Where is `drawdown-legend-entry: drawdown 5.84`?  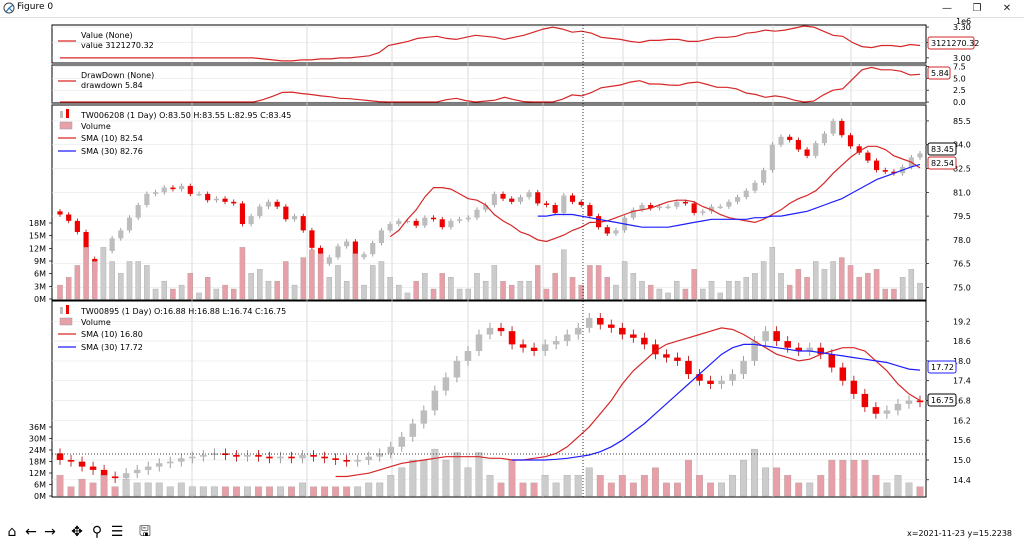
drawdown-legend-entry: drawdown 5.84 is located at coordinates (112, 85).